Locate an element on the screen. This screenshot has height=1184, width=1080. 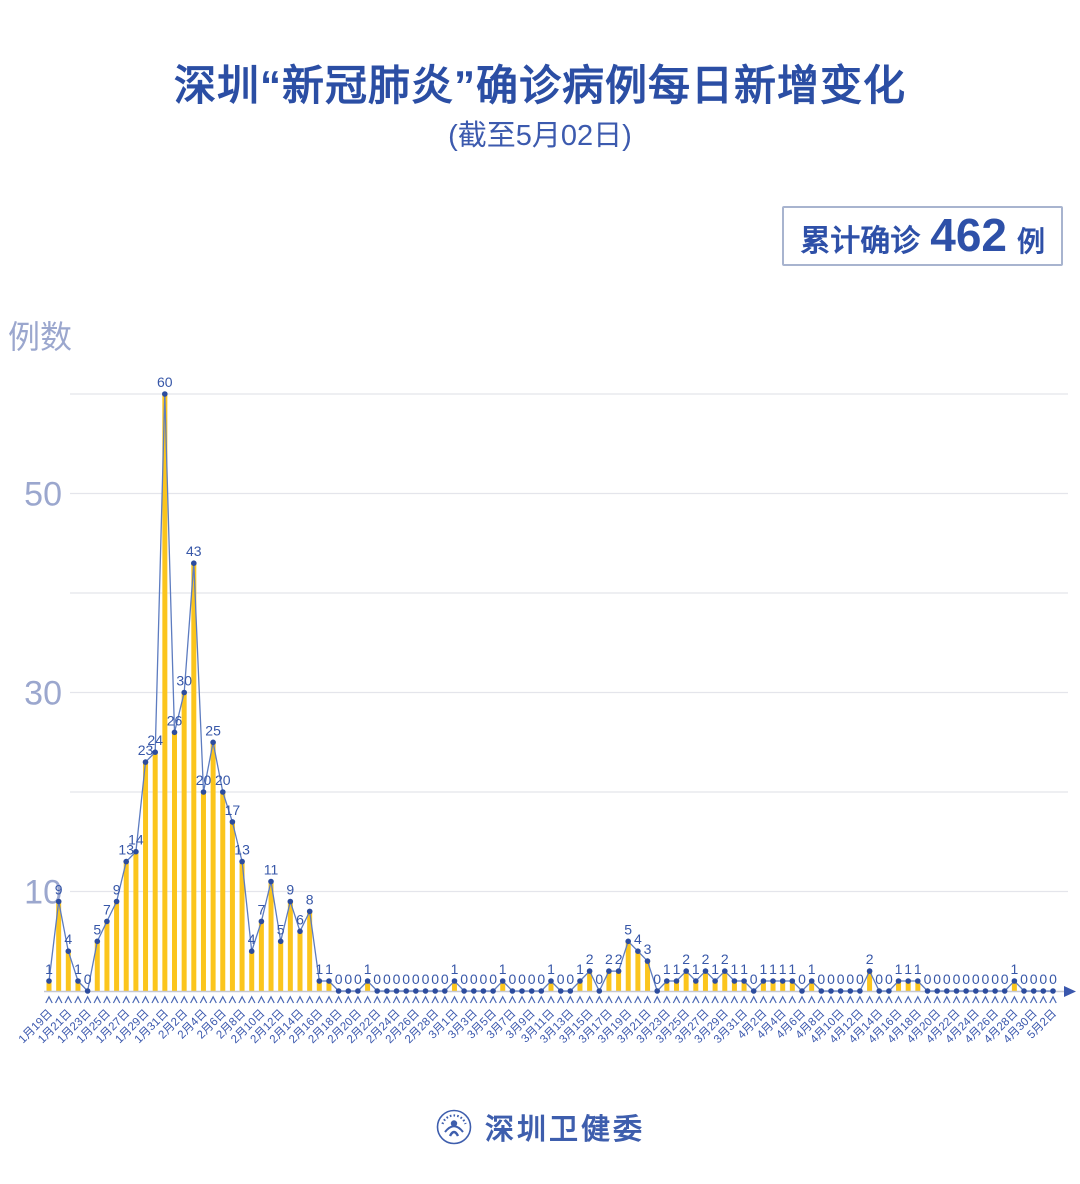
badge-label: 累计确诊 is located at coordinates (860, 241).